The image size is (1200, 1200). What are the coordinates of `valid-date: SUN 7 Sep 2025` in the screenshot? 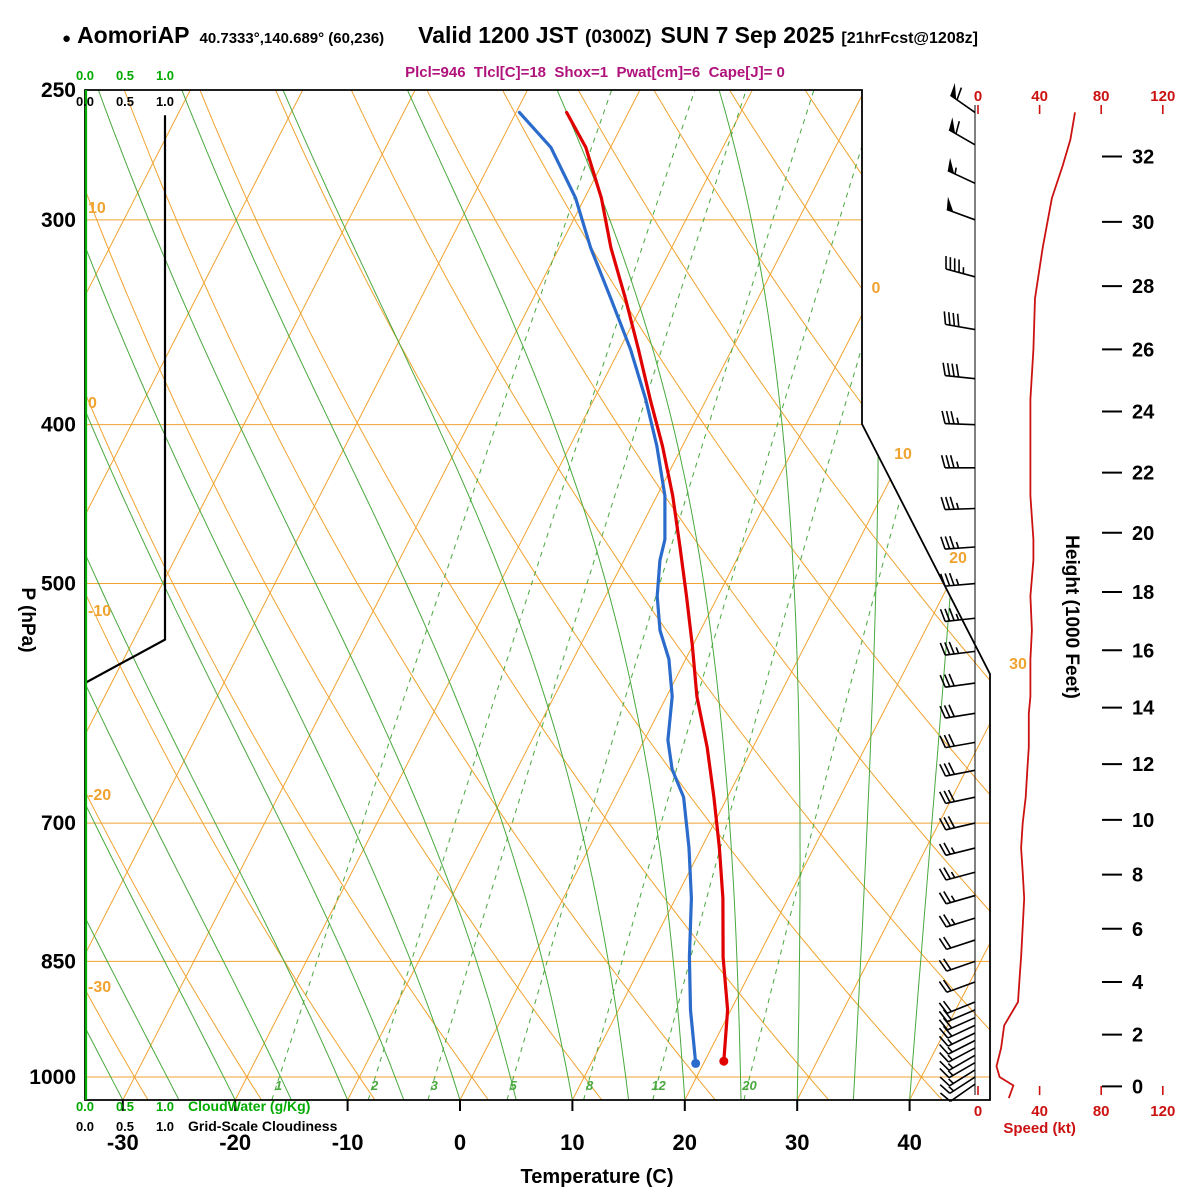 It's located at (747, 35).